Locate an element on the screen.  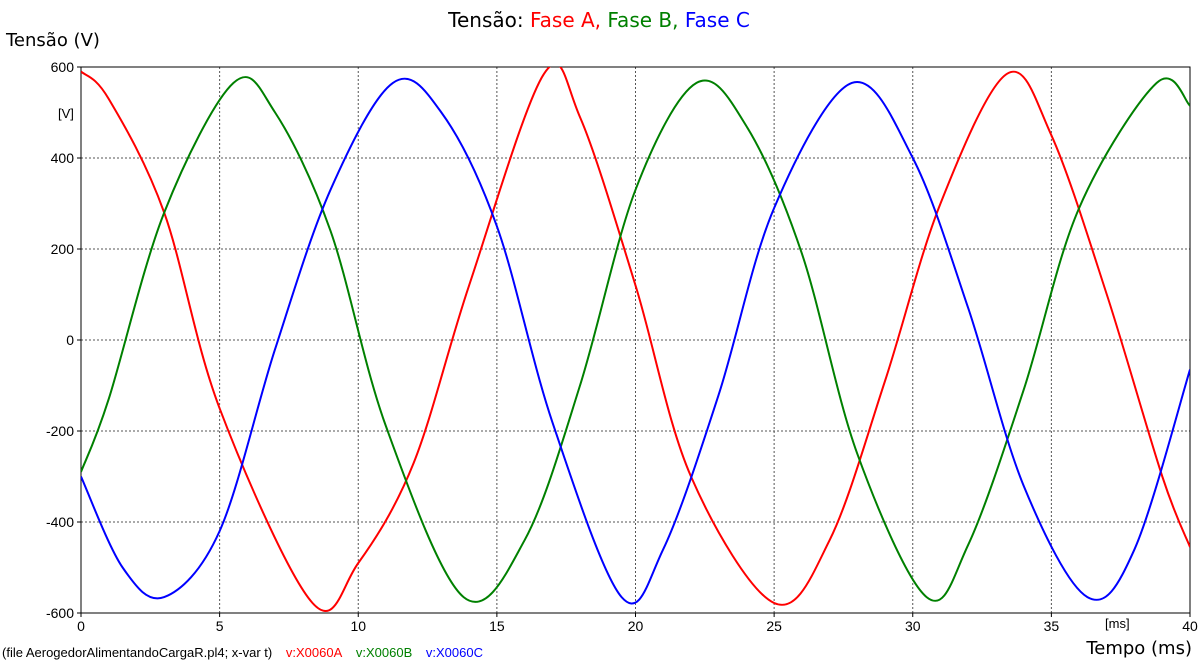
x-tick-label-30: 30 is located at coordinates (913, 626).